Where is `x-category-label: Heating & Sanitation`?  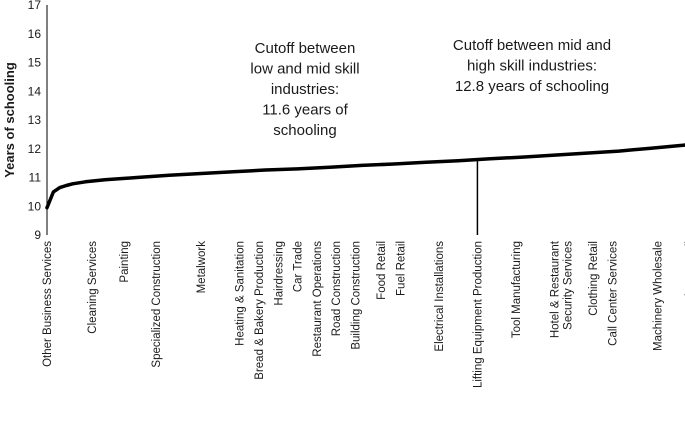
x-category-label: Heating & Sanitation is located at coordinates (241, 293).